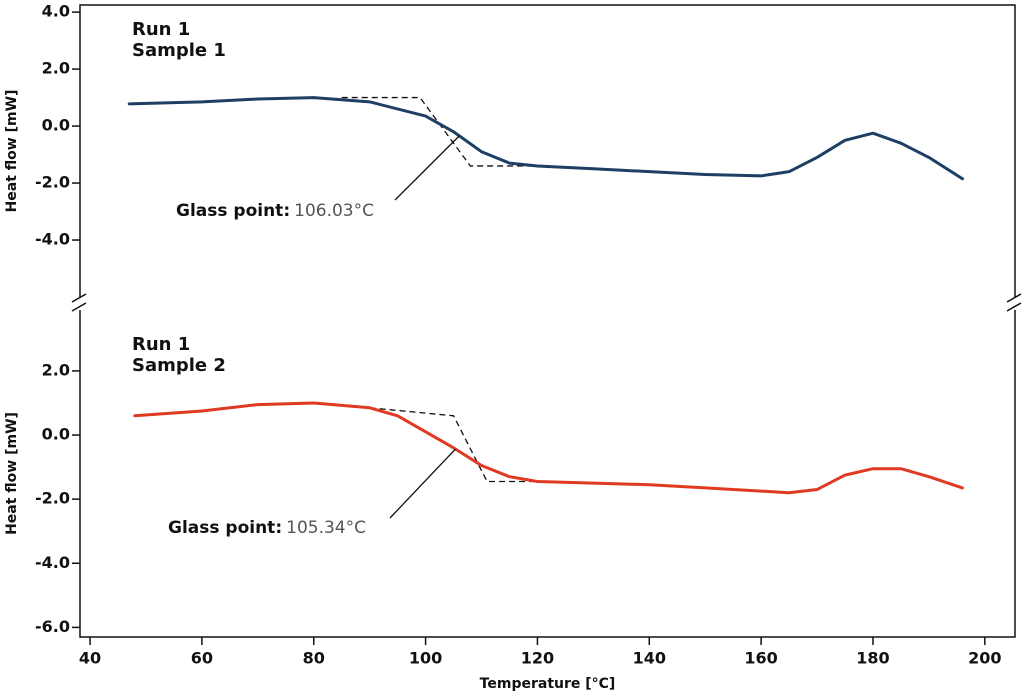  I want to click on panel-subtitle: Sample 2, so click(179, 365).